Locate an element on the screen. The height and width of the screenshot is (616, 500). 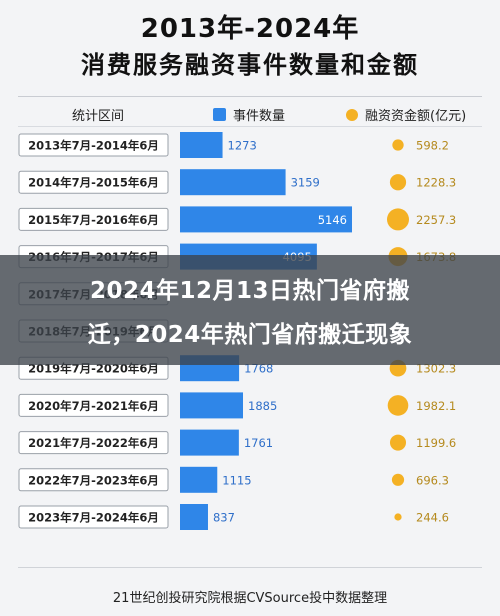
count-value-label: 1761 is located at coordinates (258, 443).